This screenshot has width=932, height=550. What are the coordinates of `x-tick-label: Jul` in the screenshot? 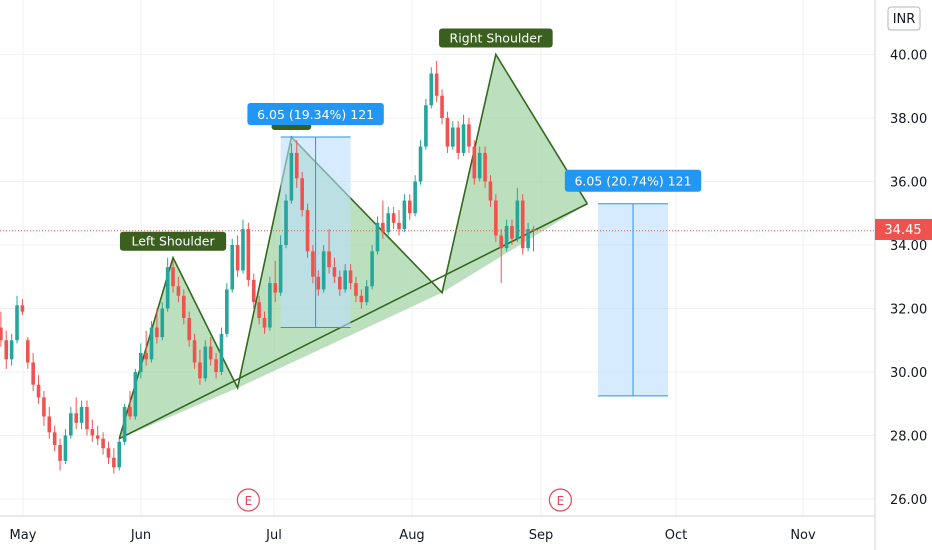 It's located at (273, 535).